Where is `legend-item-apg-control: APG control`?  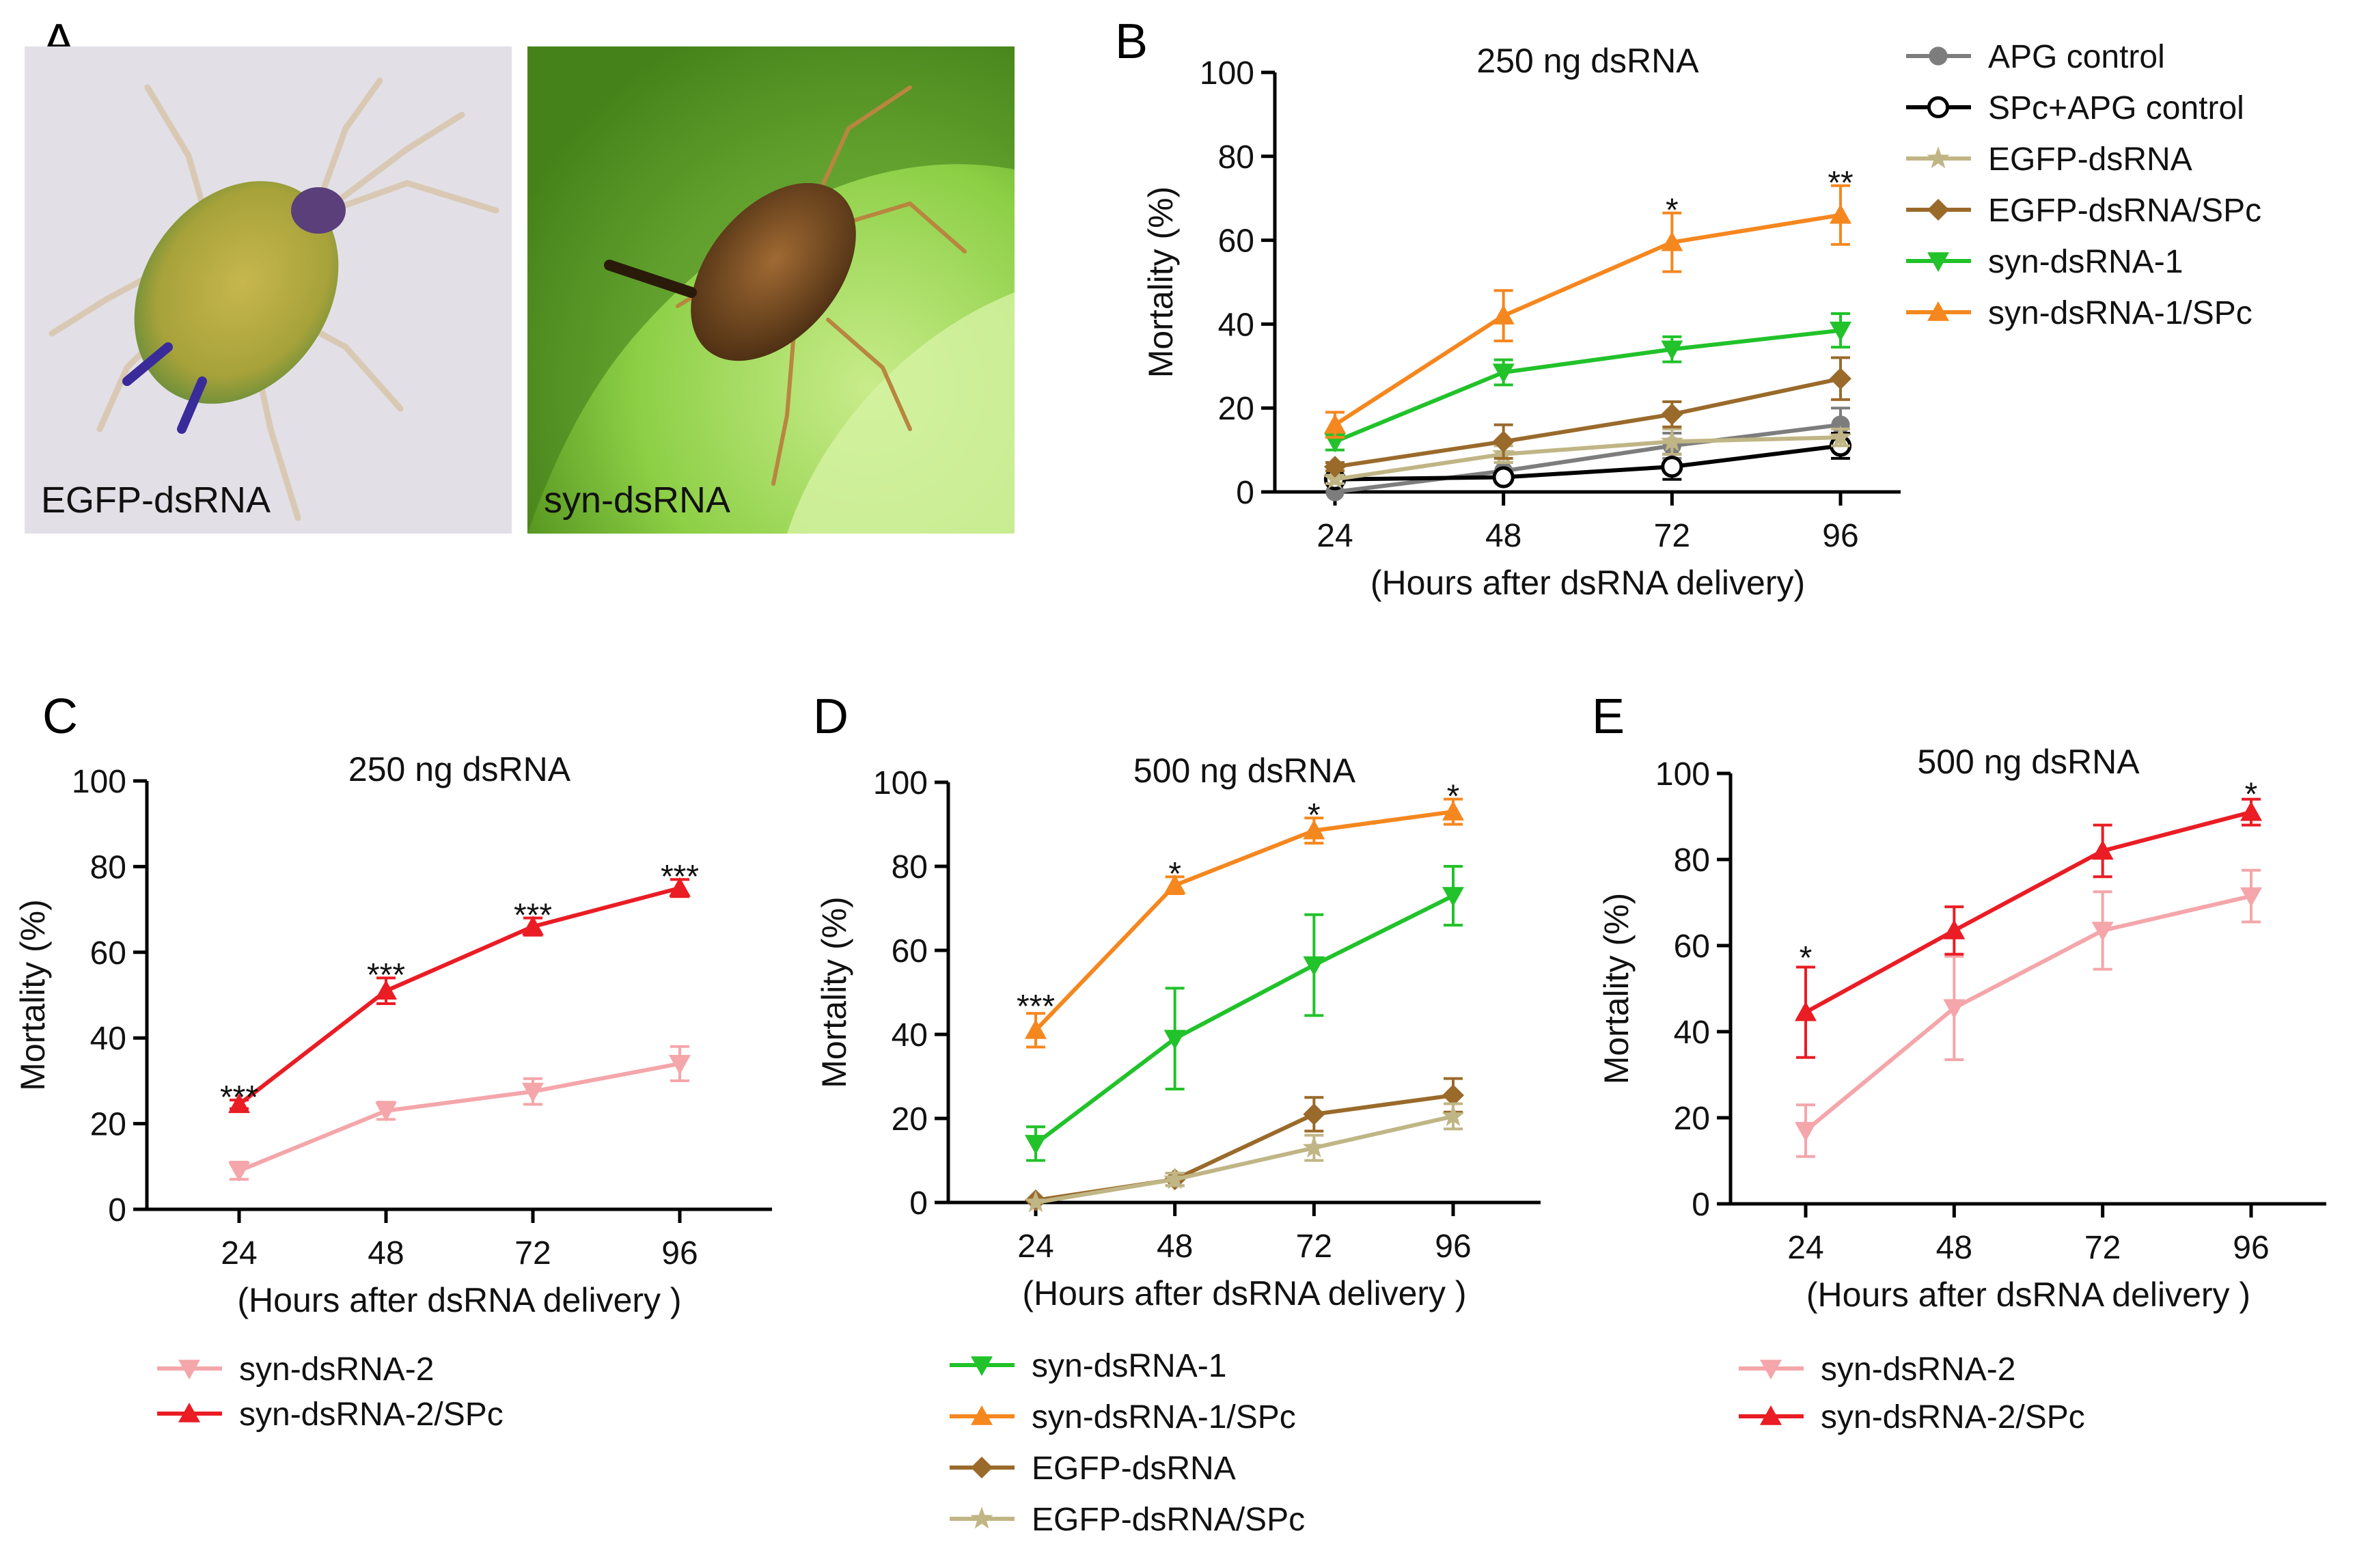 legend-item-apg-control: APG control is located at coordinates (2035, 57).